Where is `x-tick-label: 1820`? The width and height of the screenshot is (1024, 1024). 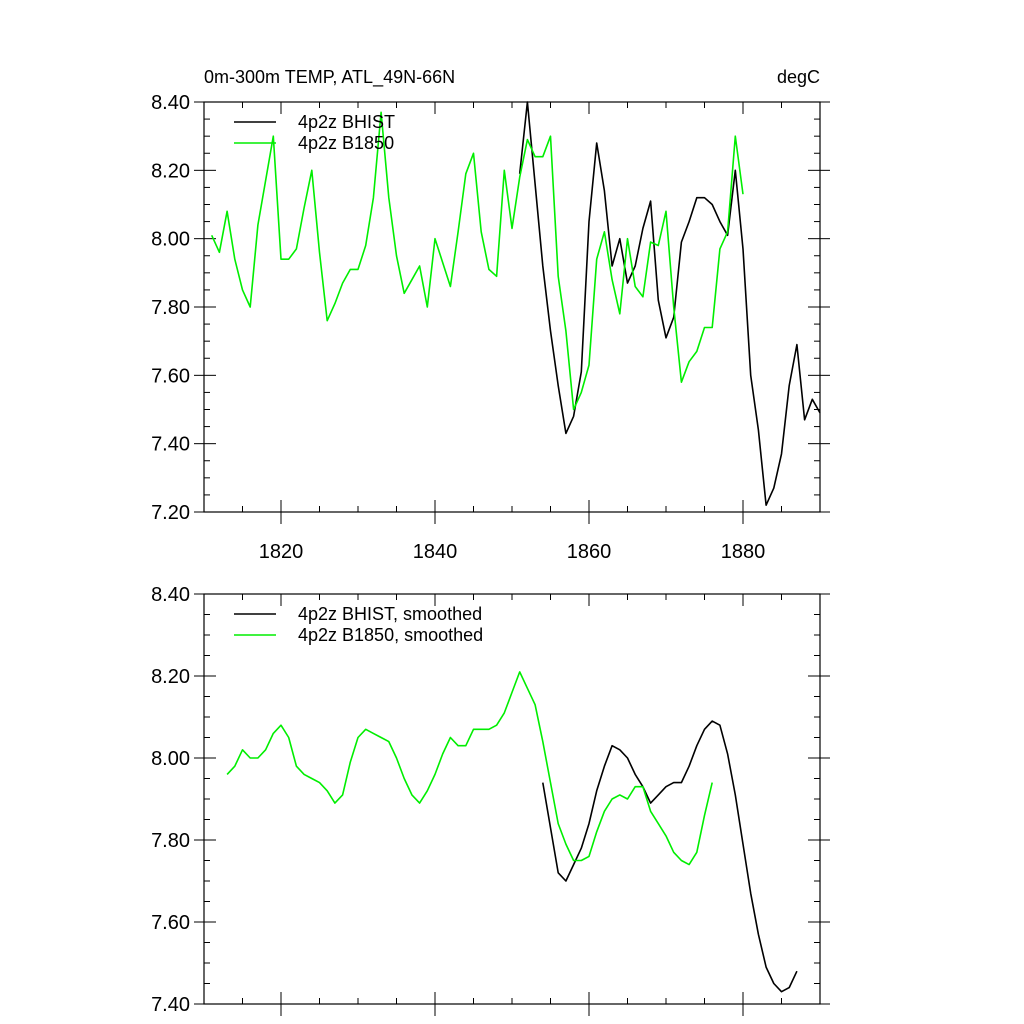 x-tick-label: 1820 is located at coordinates (281, 552).